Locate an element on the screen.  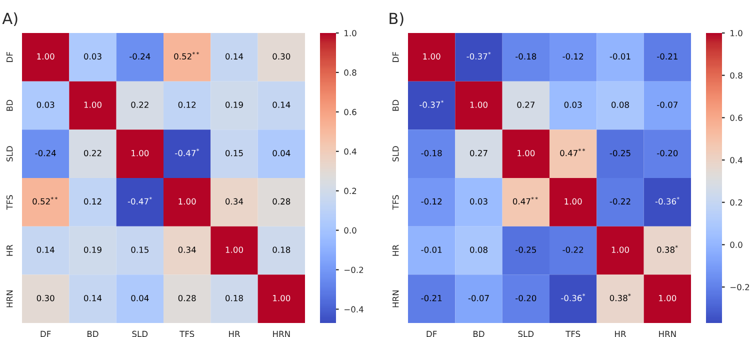
data-label: 0.47$^{**}$ is located at coordinates (525, 200).